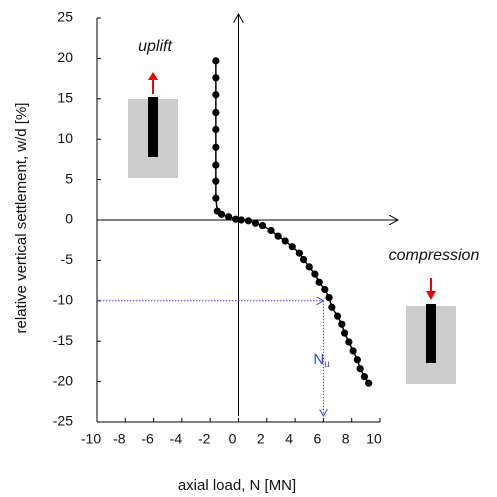 This screenshot has width=497, height=497. Describe the element at coordinates (67, 259) in the screenshot. I see `y-tick-label: -5` at that location.